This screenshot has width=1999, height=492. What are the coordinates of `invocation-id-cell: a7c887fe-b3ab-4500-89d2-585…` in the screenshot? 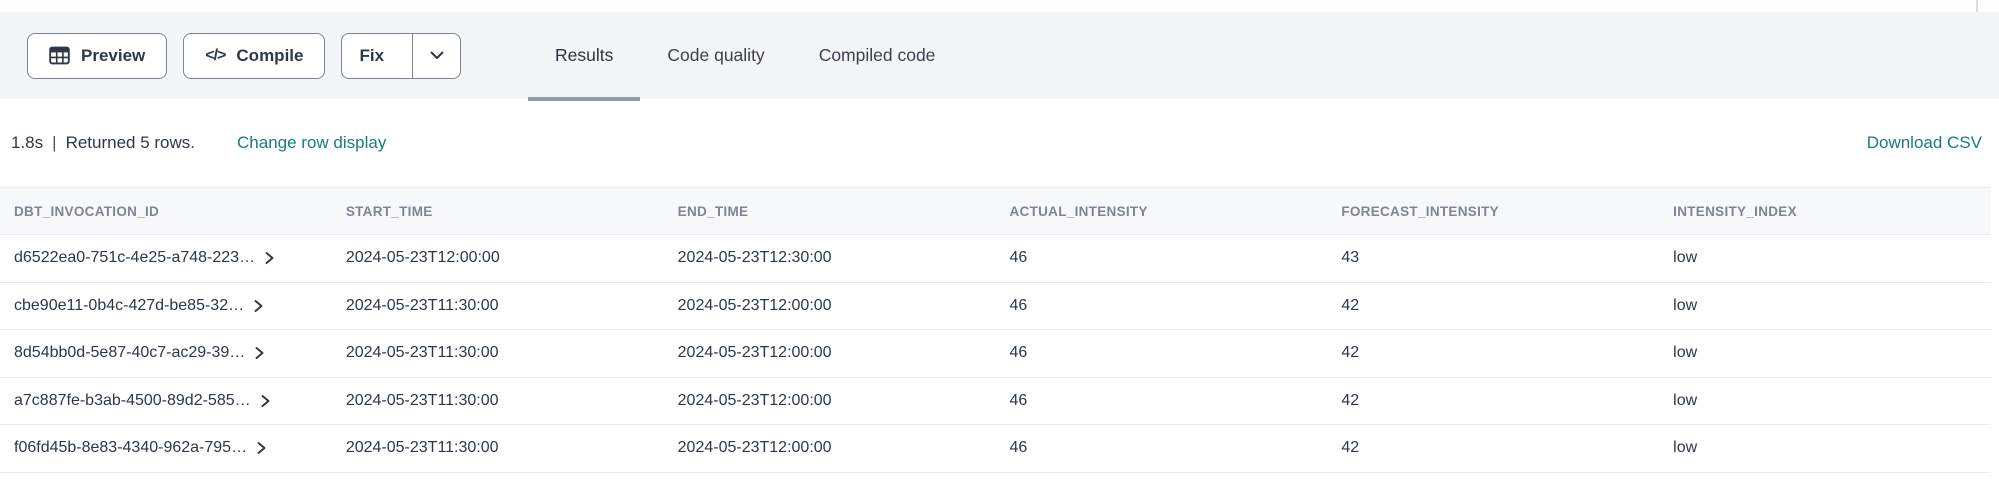 It's located at (166, 401).